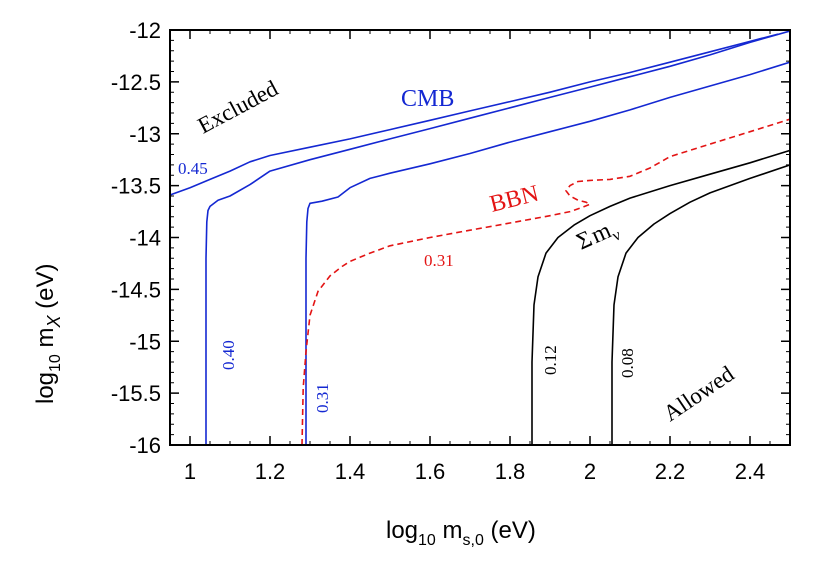  What do you see at coordinates (510, 471) in the screenshot?
I see `x-tick-label: 1.8` at bounding box center [510, 471].